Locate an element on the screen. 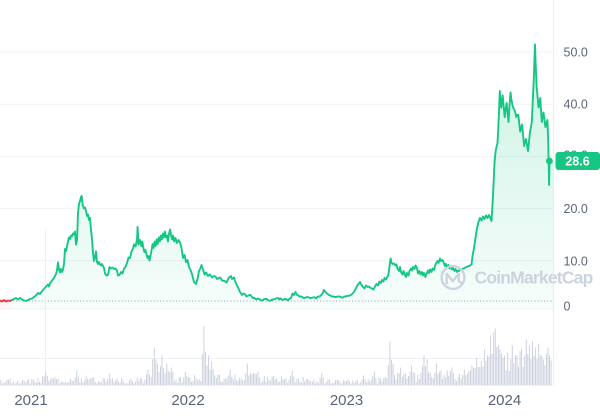 This screenshot has width=600, height=418. svg-text: 10.0 is located at coordinates (576, 261).